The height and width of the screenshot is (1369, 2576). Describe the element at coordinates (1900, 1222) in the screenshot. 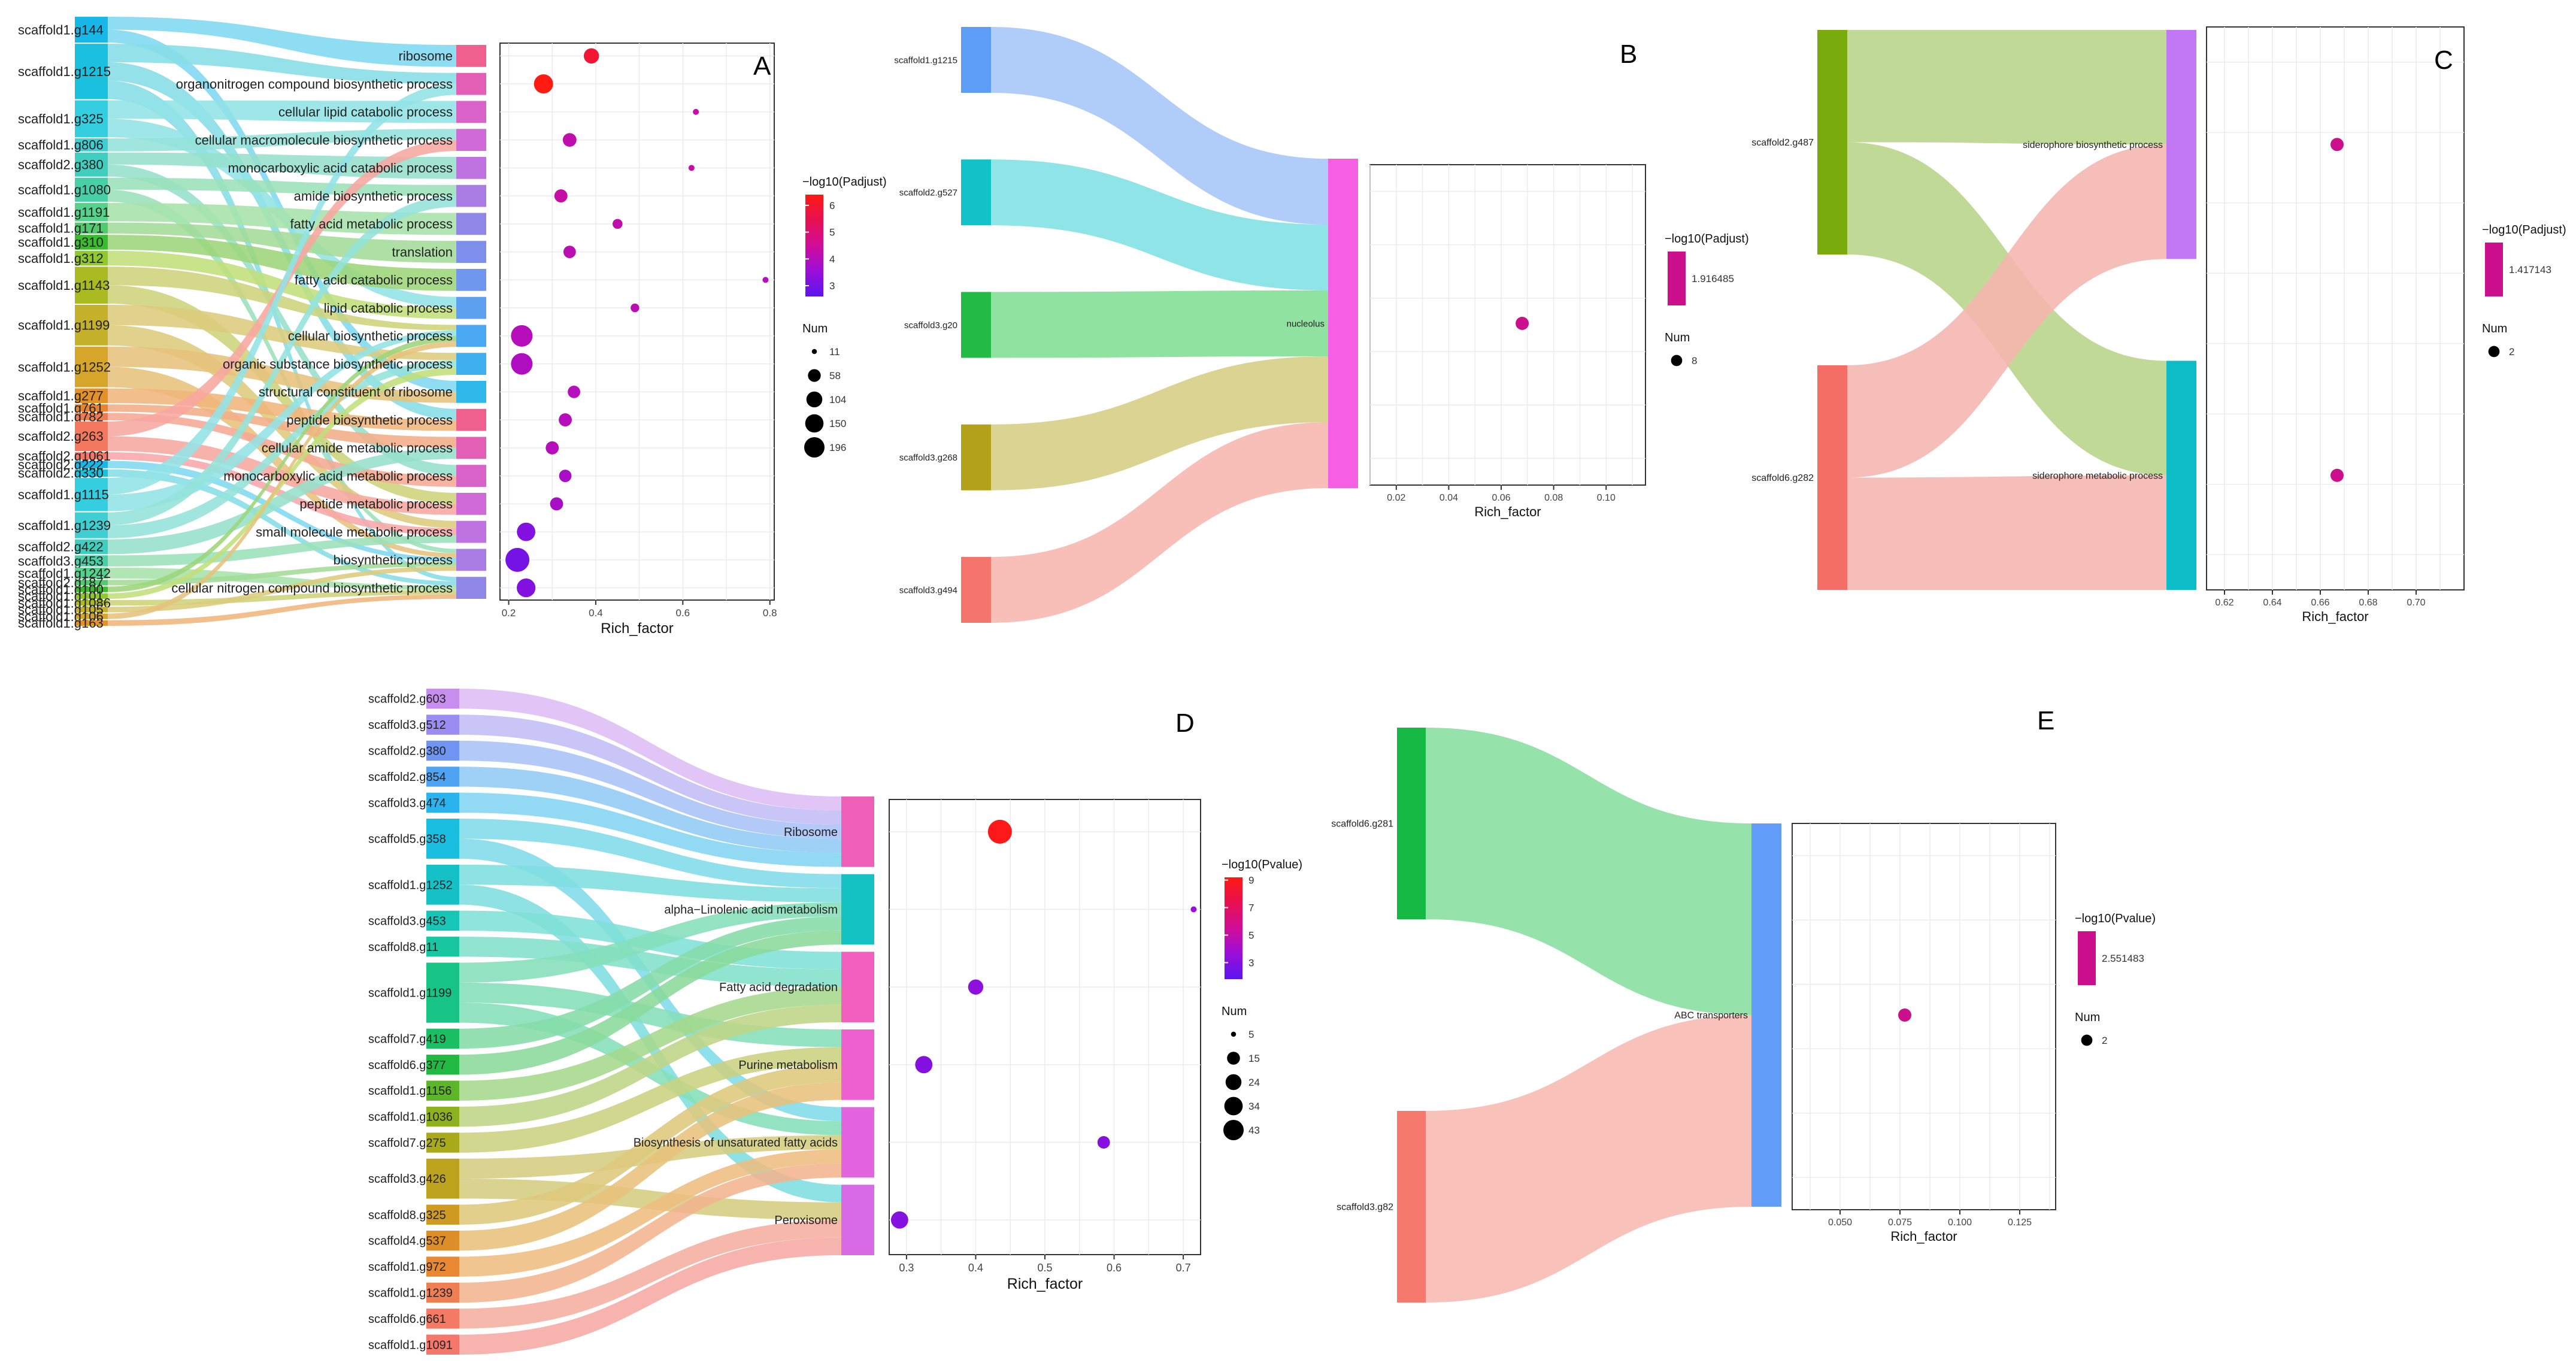

I see `x-tick-label: 0.075` at that location.